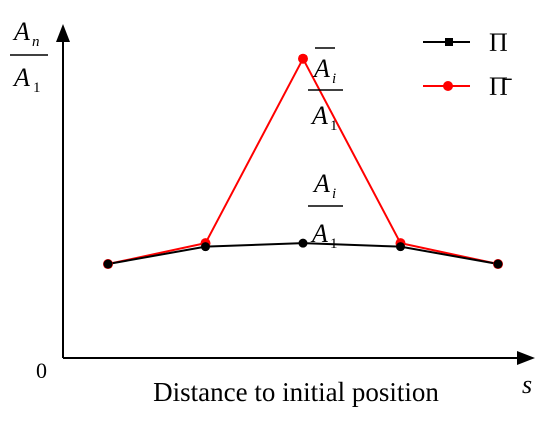 This screenshot has height=422, width=550. Describe the element at coordinates (325, 90) in the screenshot. I see `annotation-pi-bar: A i A 1` at that location.